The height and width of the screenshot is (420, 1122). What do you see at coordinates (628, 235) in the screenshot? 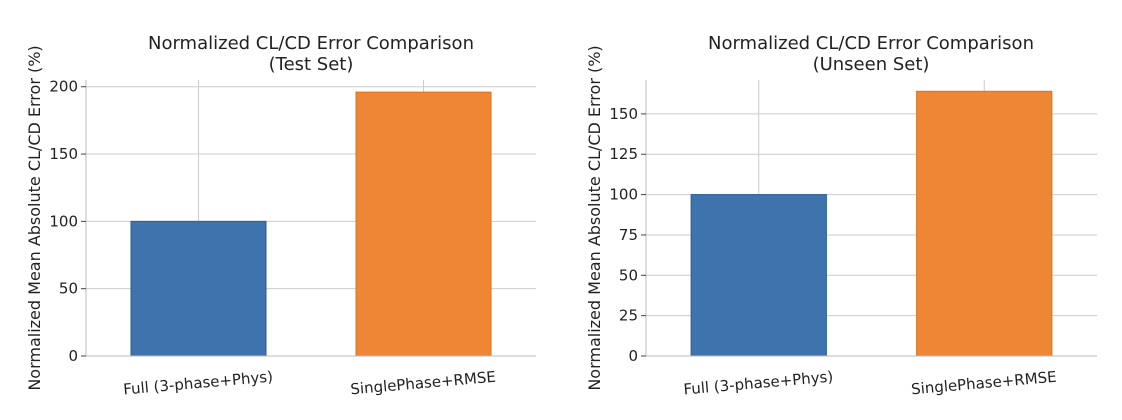
I see `y-tick-label: 75` at bounding box center [628, 235].